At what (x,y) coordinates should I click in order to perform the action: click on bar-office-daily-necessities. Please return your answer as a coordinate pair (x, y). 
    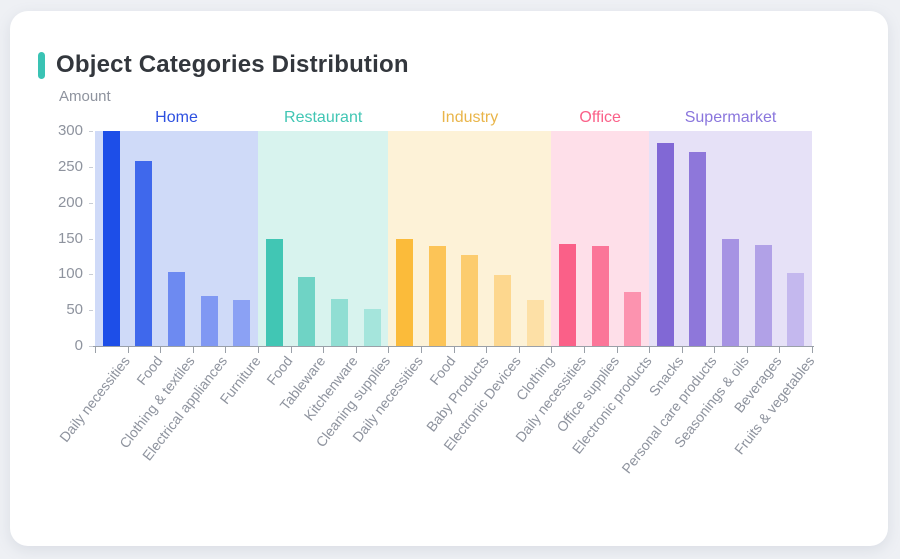
    Looking at the image, I should click on (568, 294).